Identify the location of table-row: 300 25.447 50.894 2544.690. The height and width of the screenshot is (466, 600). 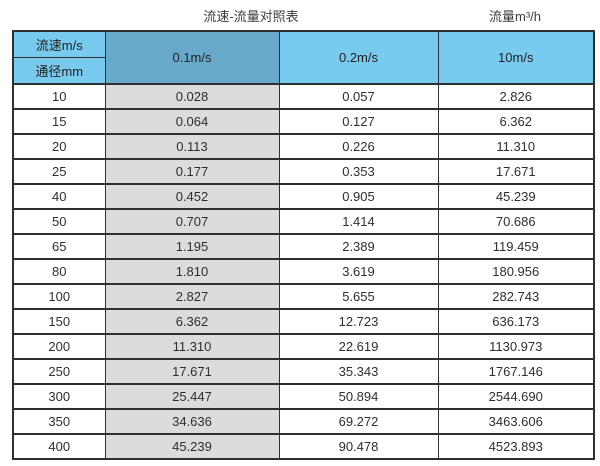
(303, 396).